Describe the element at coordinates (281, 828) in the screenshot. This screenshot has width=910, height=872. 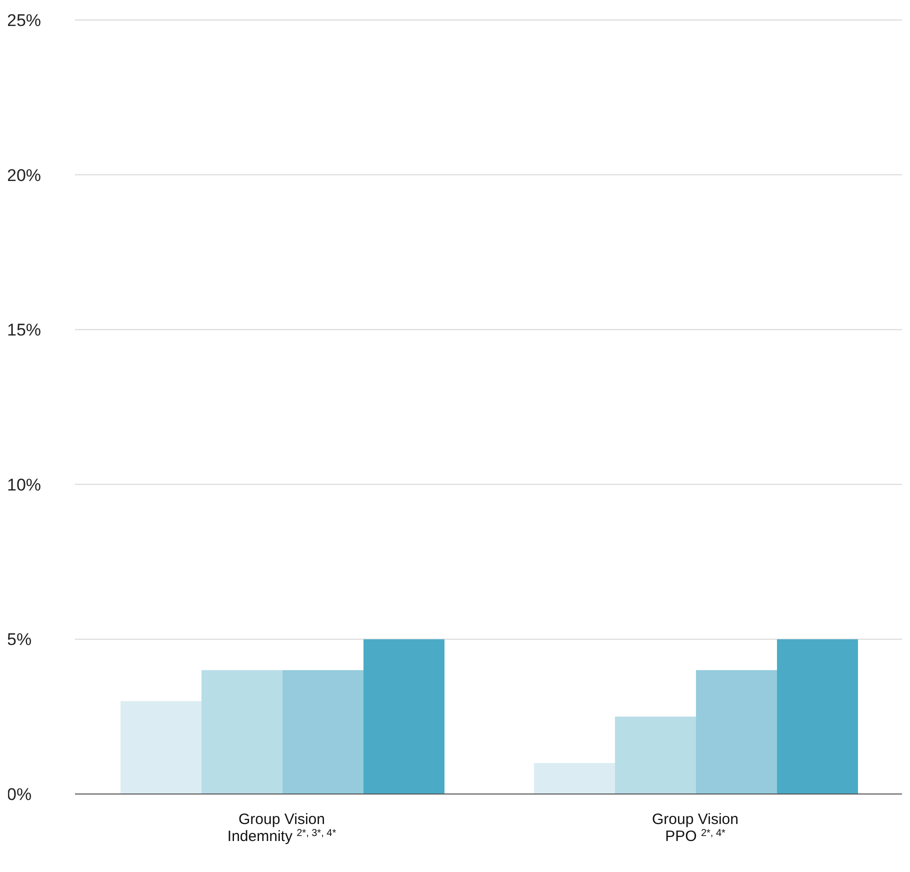
I see `x-tick-label: Group Vision Indemnity $^{2*, 3*, 4*}$` at that location.